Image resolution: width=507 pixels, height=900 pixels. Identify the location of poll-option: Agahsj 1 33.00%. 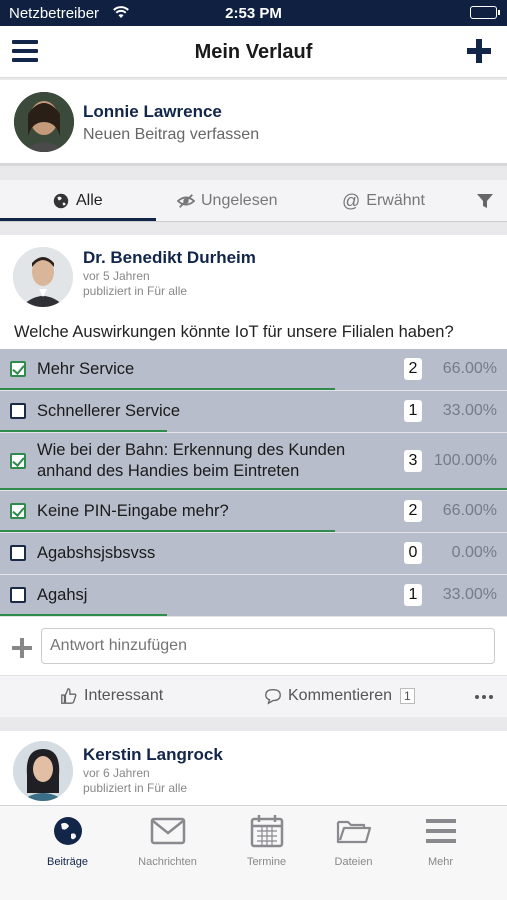
(253, 596).